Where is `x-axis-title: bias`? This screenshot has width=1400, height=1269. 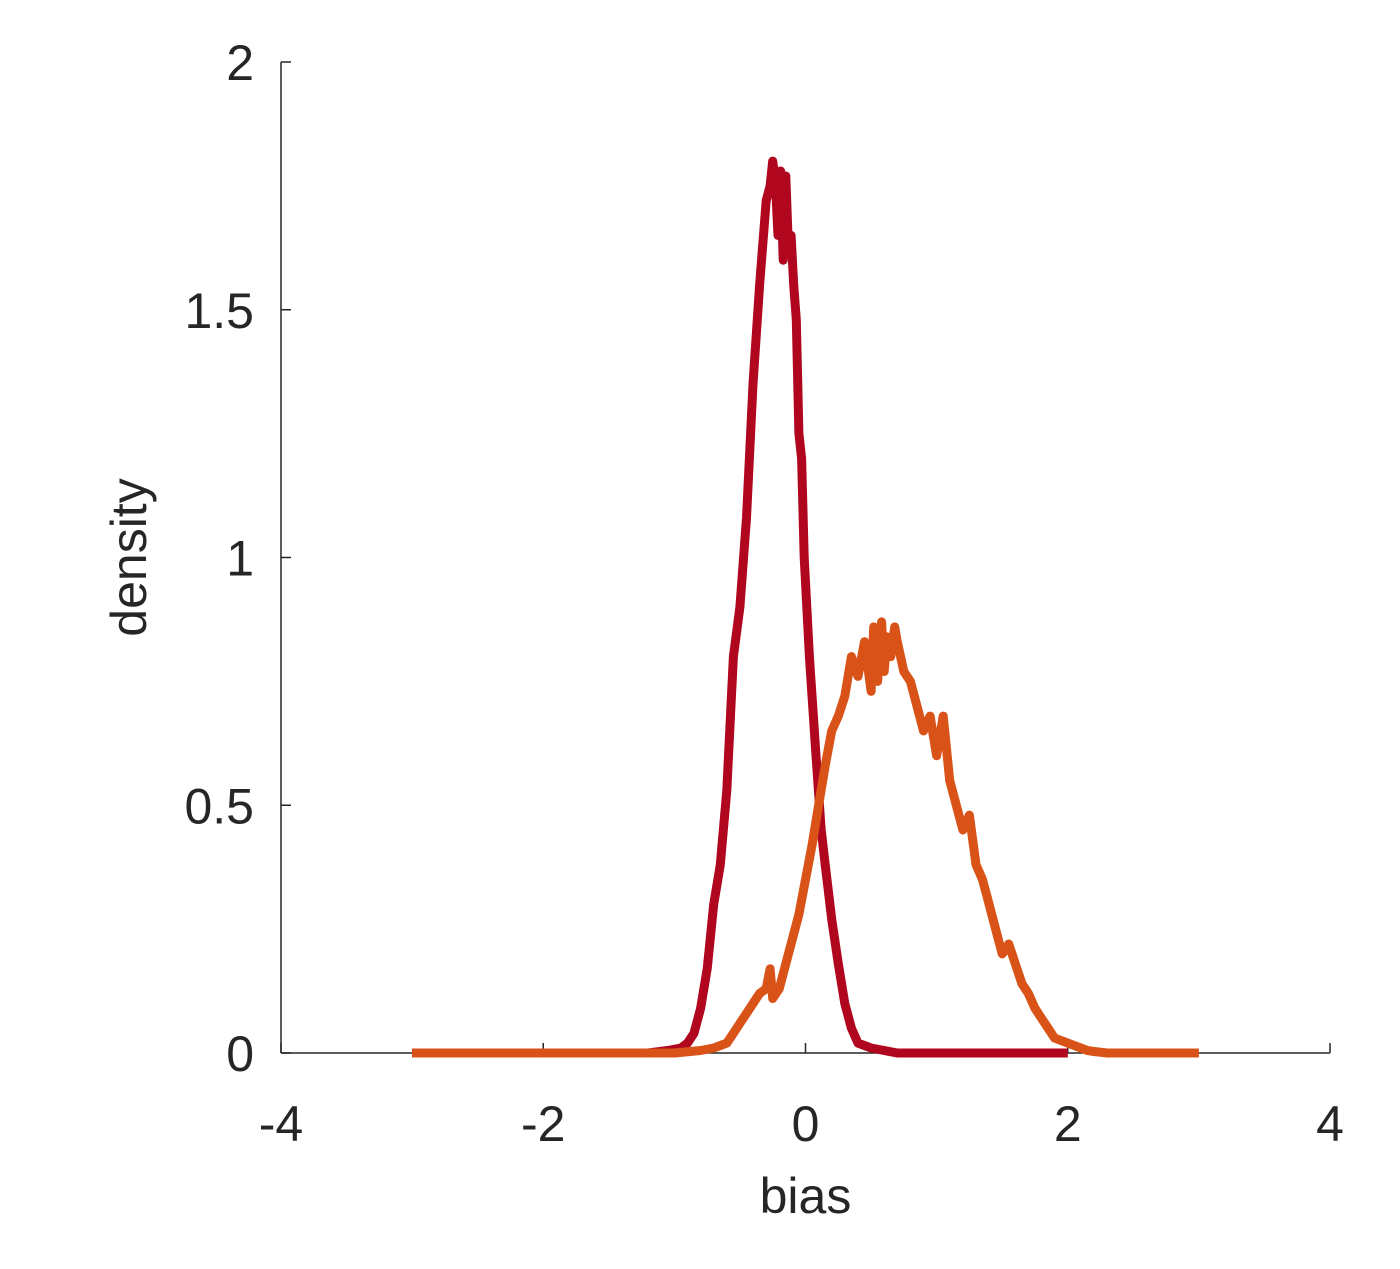 x-axis-title: bias is located at coordinates (806, 1196).